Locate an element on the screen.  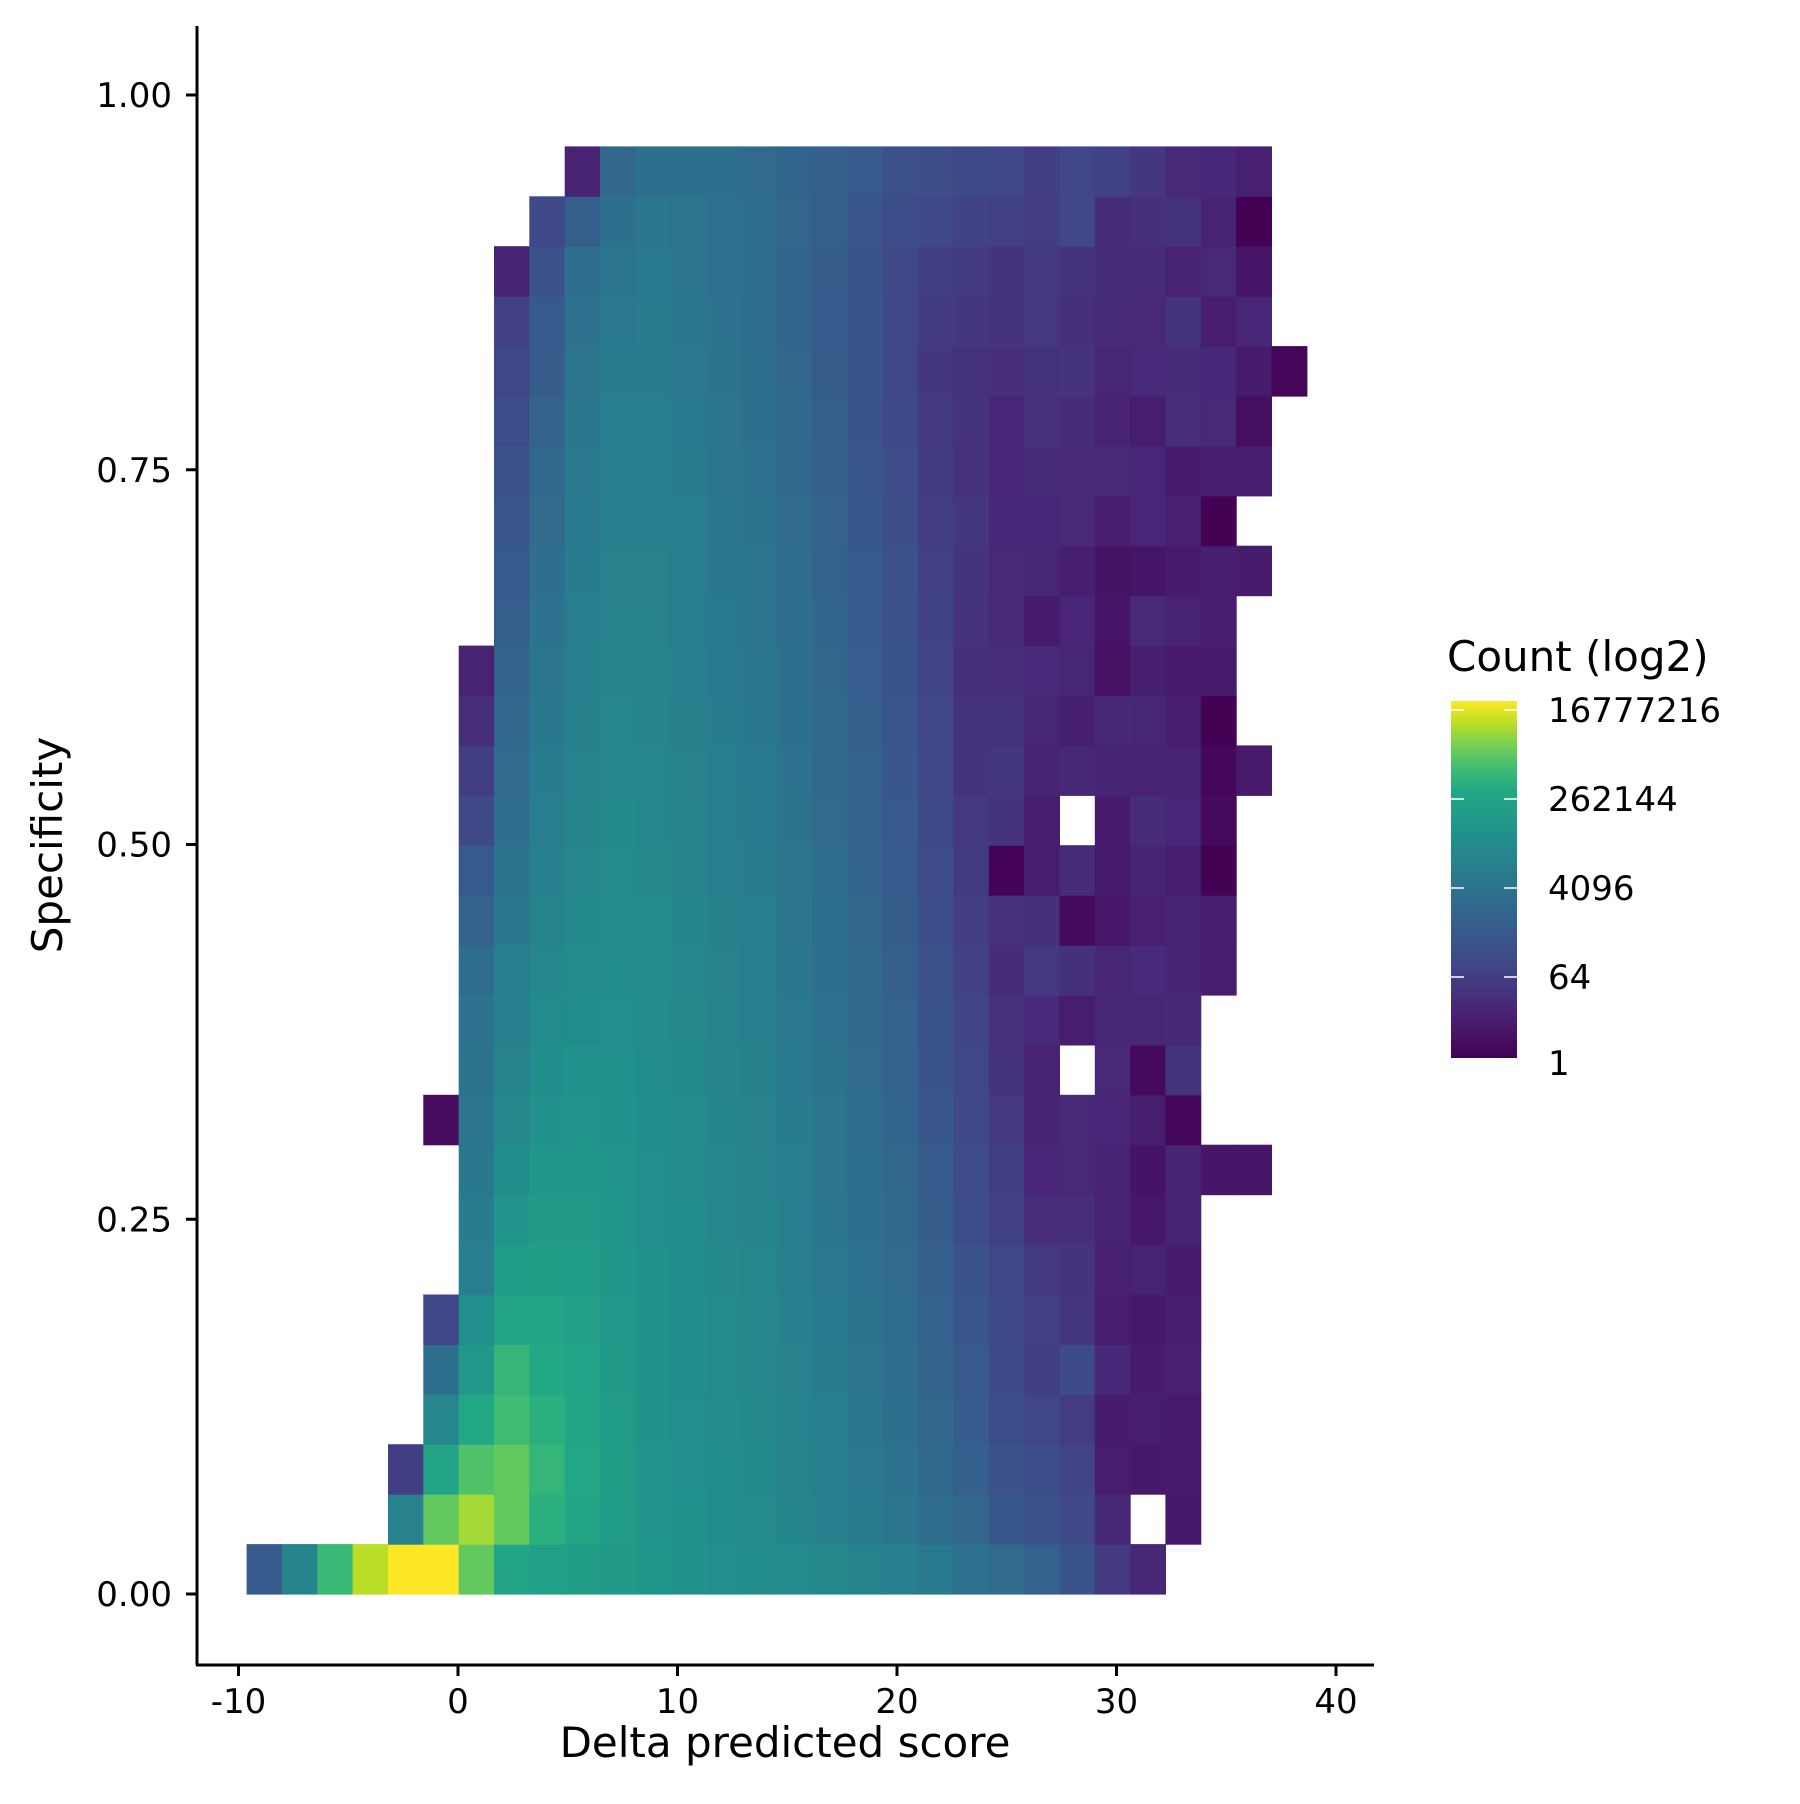
legend-tick-label: 16777216 is located at coordinates (1634, 711).